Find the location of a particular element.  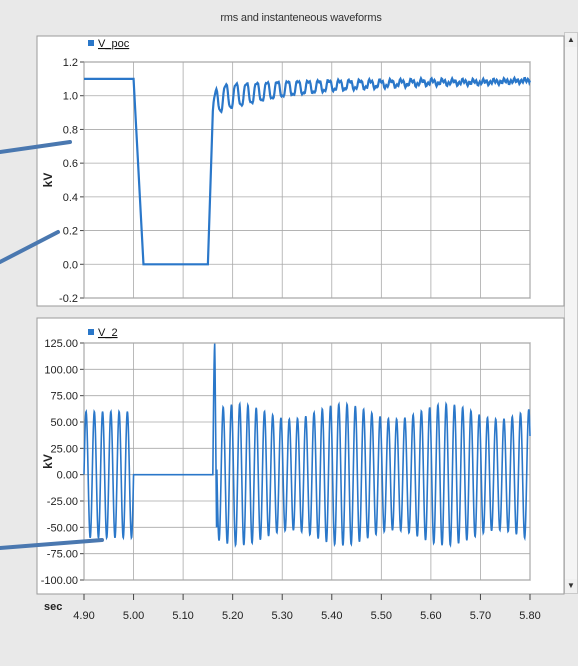

y-tick-label: 0.8 is located at coordinates (70, 130).